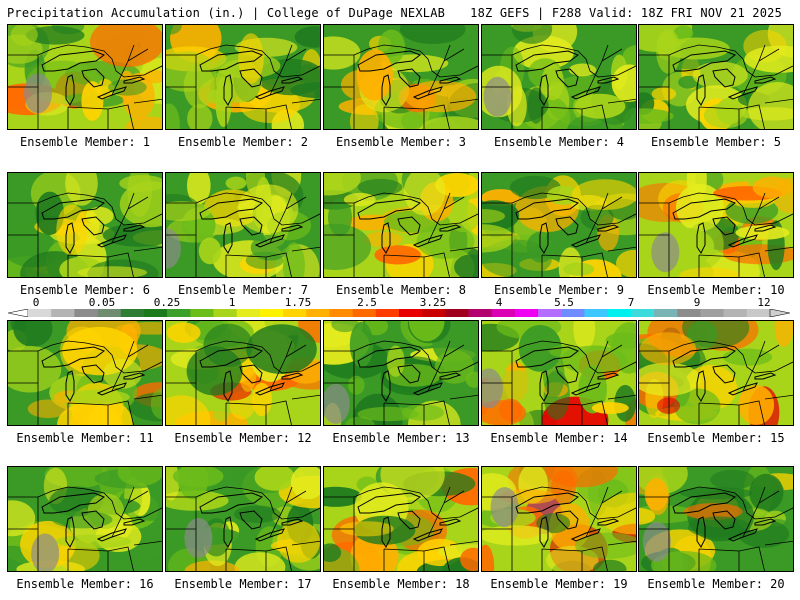 Image resolution: width=800 pixels, height=600 pixels. I want to click on colorbar-tick-label: 12, so click(764, 302).